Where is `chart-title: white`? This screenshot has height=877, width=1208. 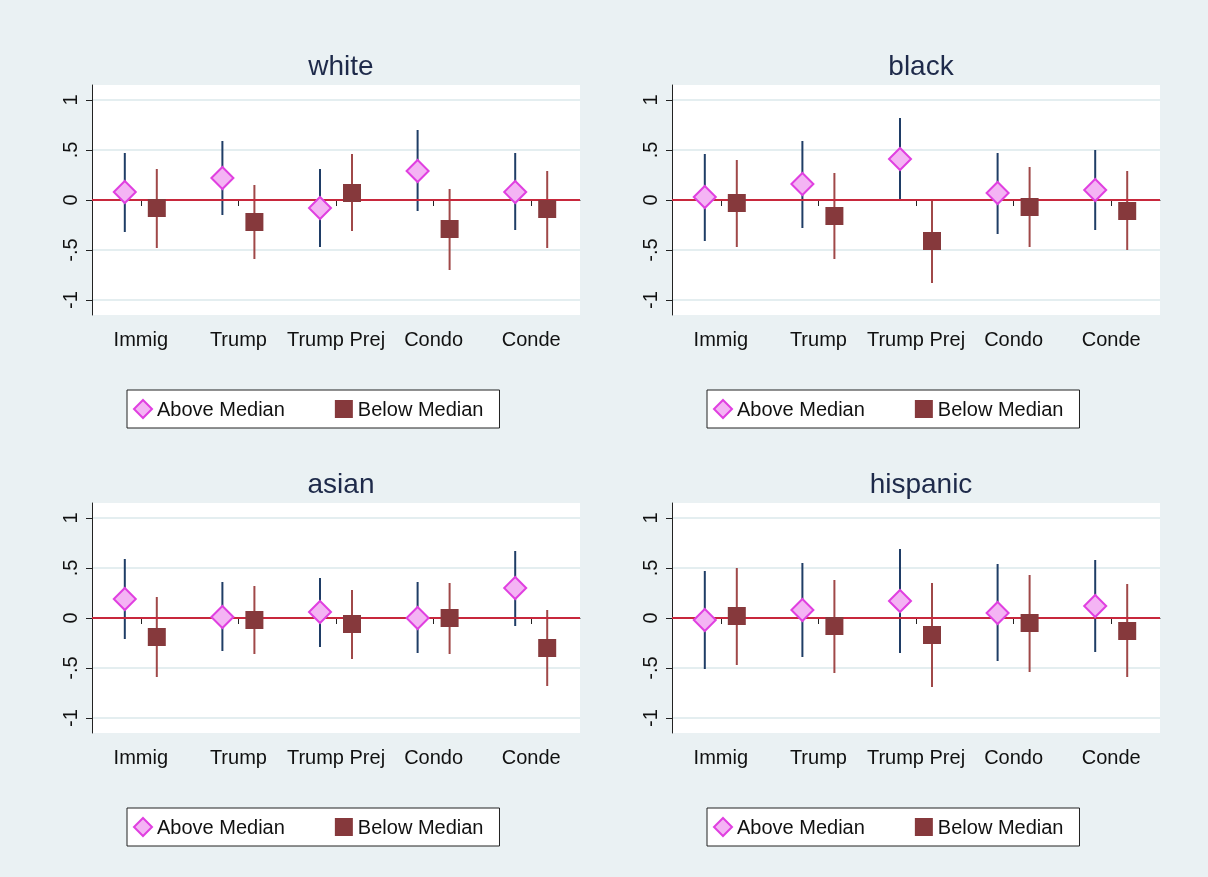
chart-title: white is located at coordinates (340, 65).